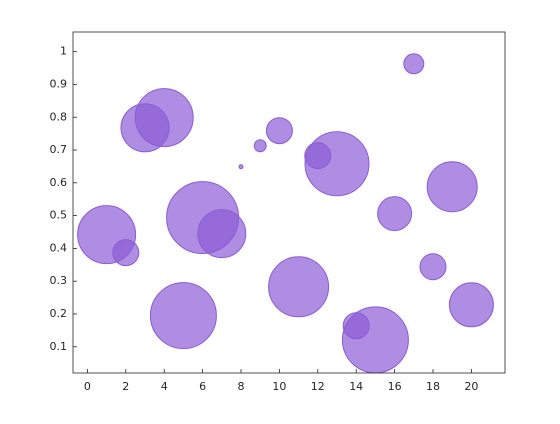 Image resolution: width=560 pixels, height=424 pixels. I want to click on x-tick-label: 12, so click(318, 386).